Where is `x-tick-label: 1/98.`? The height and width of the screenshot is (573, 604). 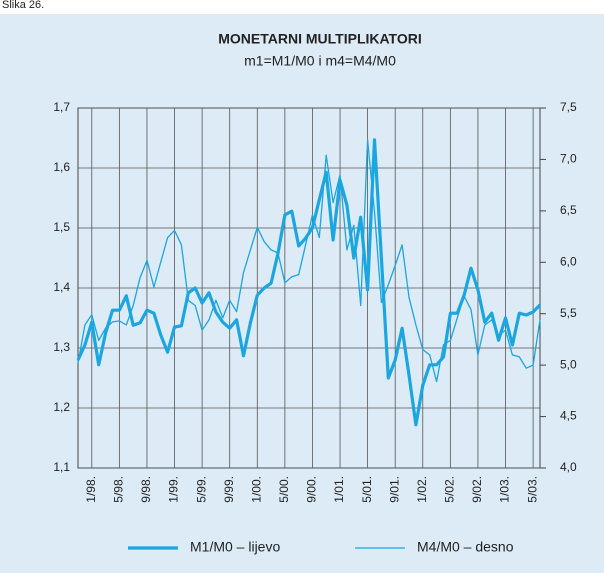 x-tick-label: 1/98. is located at coordinates (91, 489).